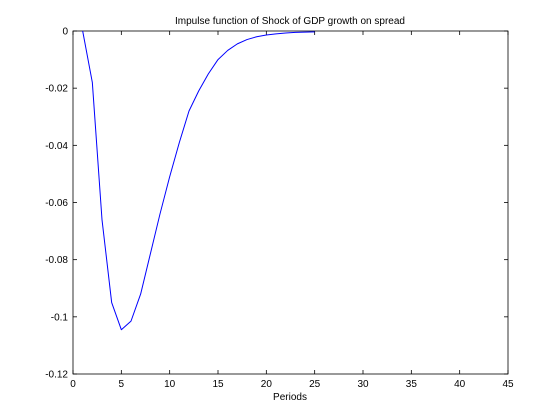  I want to click on x-tick-label: 30, so click(363, 384).